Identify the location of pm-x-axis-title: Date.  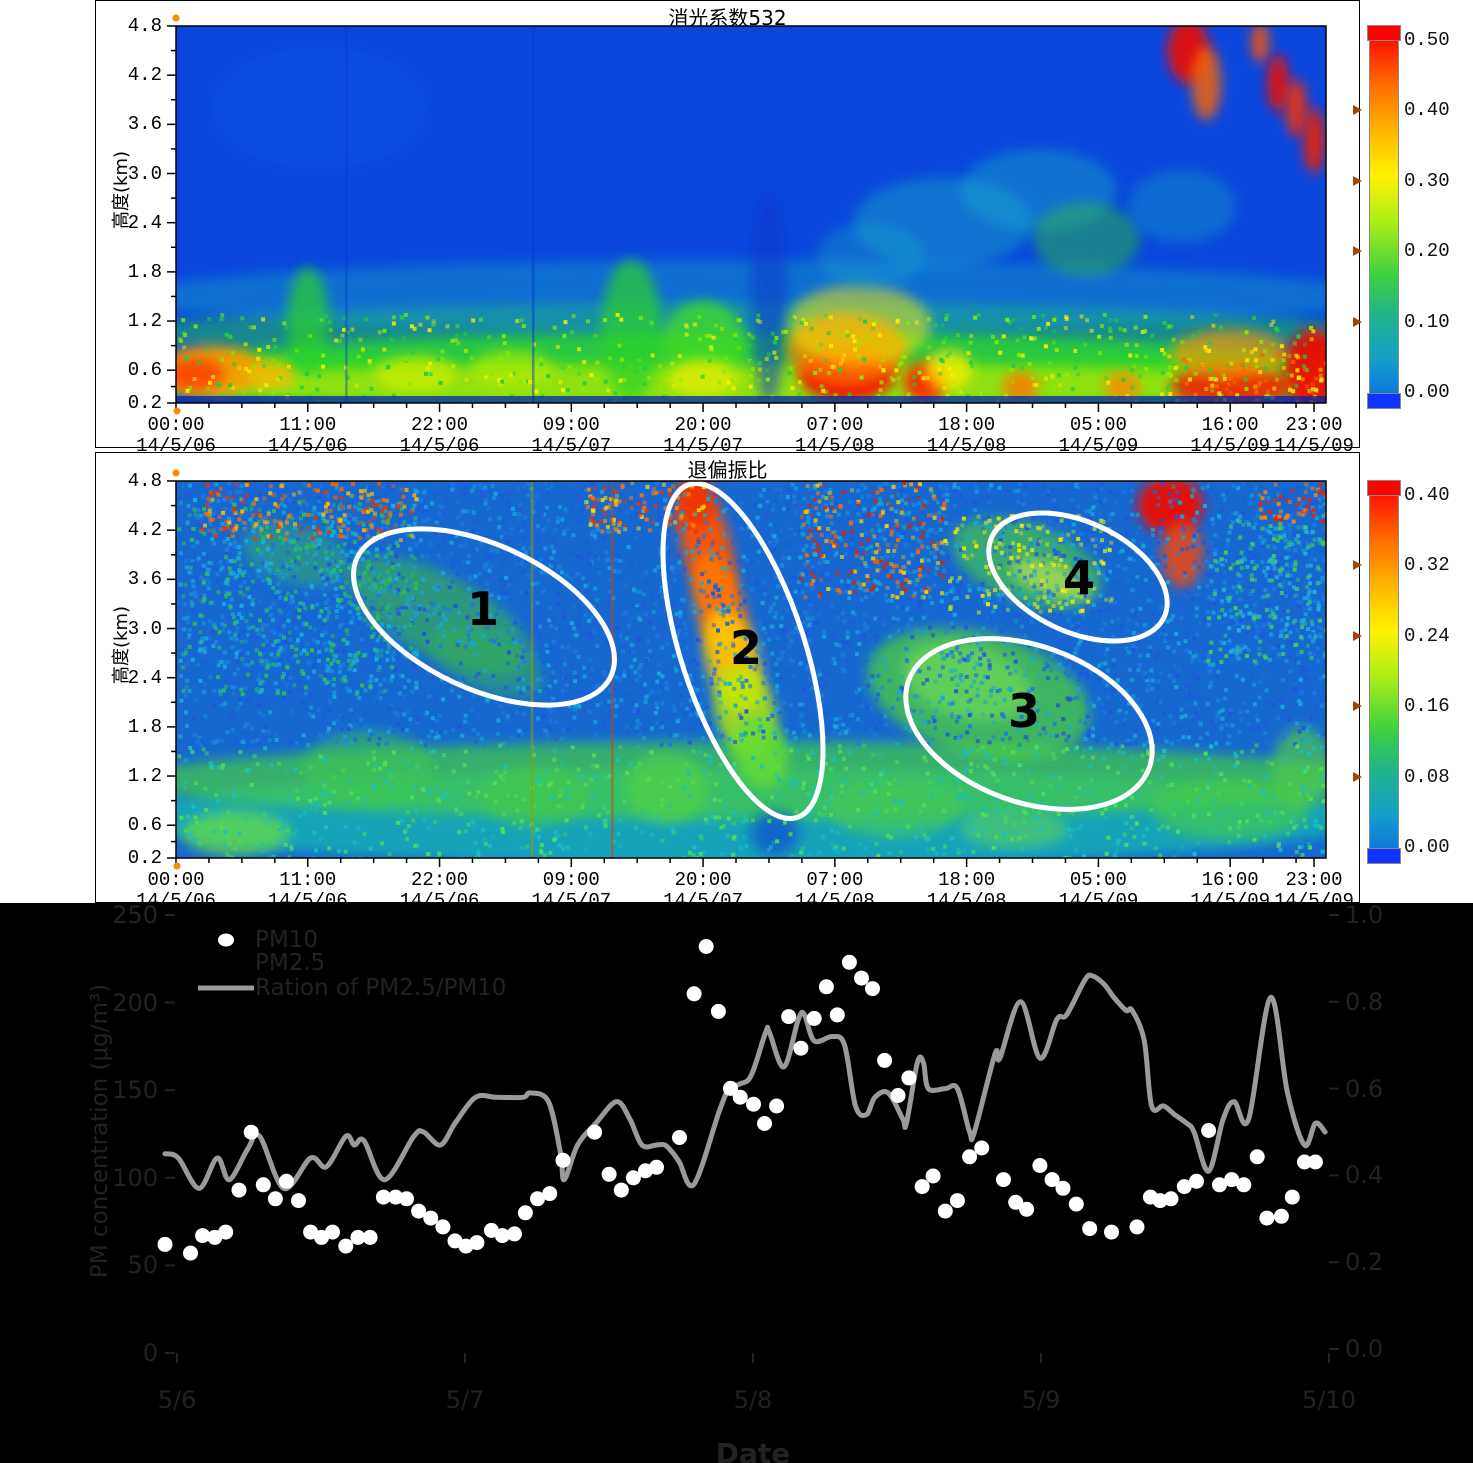
(753, 1450).